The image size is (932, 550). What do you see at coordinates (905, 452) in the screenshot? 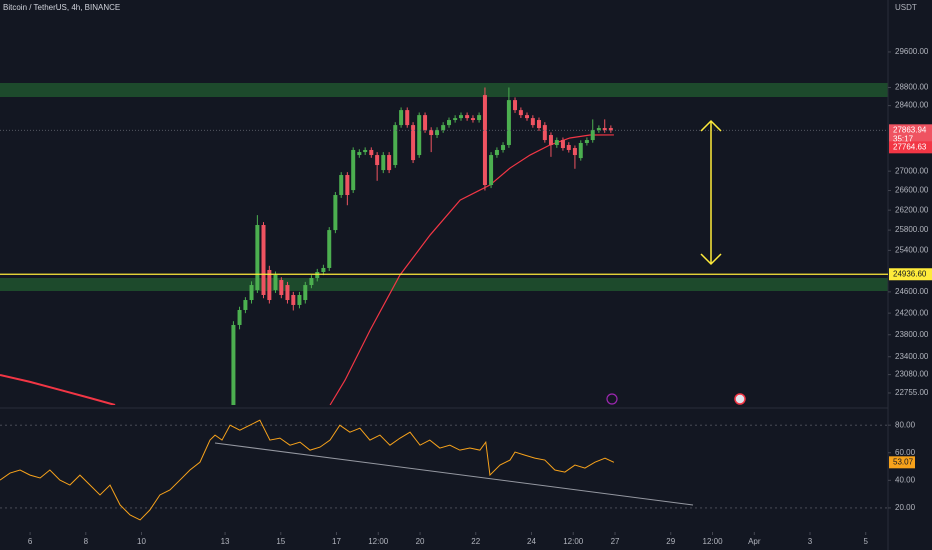
I see `y-tick-label: 60.00` at bounding box center [905, 452].